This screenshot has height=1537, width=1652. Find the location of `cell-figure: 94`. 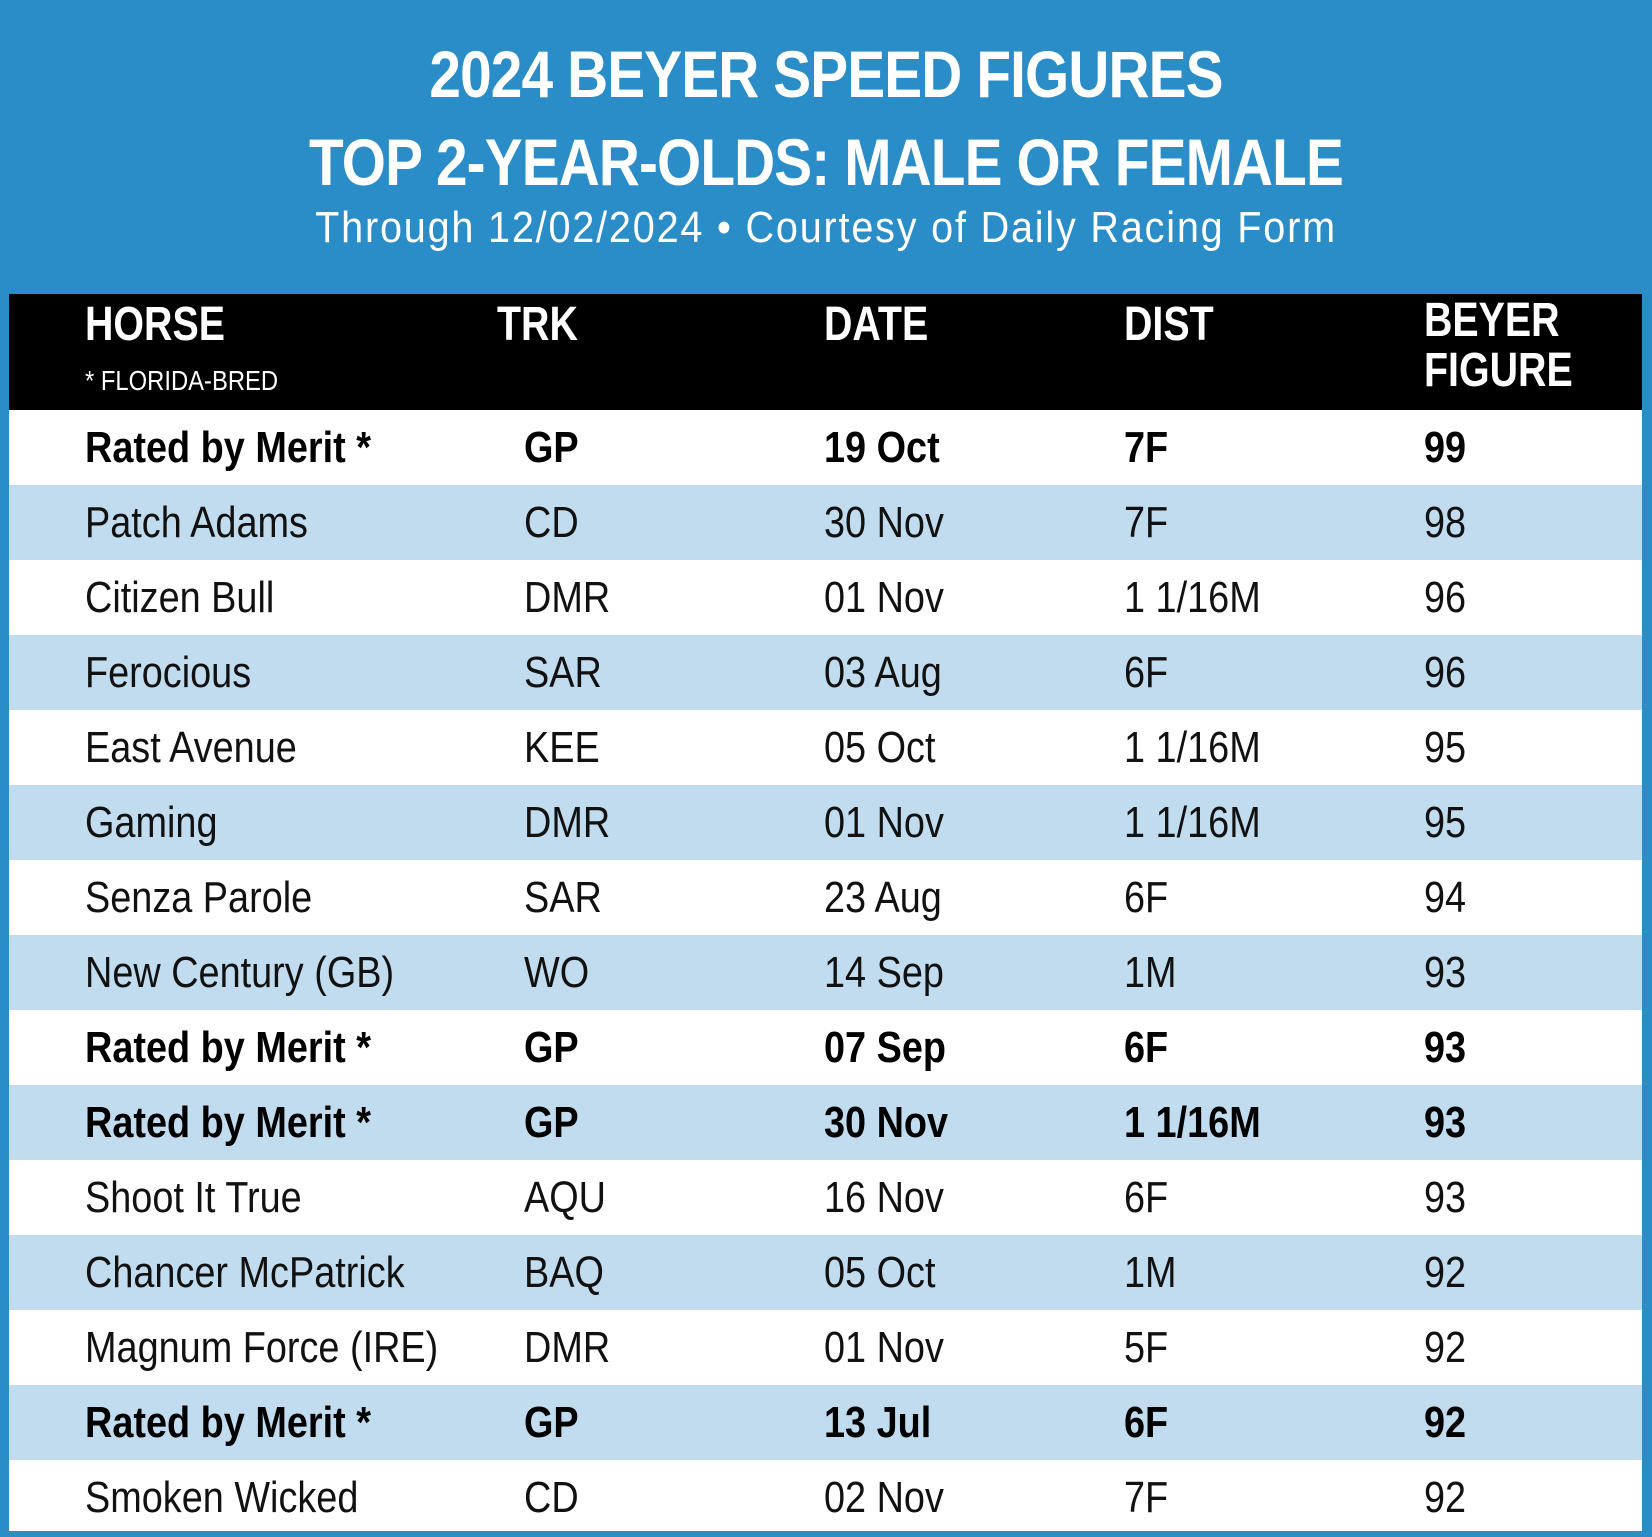

cell-figure: 94 is located at coordinates (1445, 897).